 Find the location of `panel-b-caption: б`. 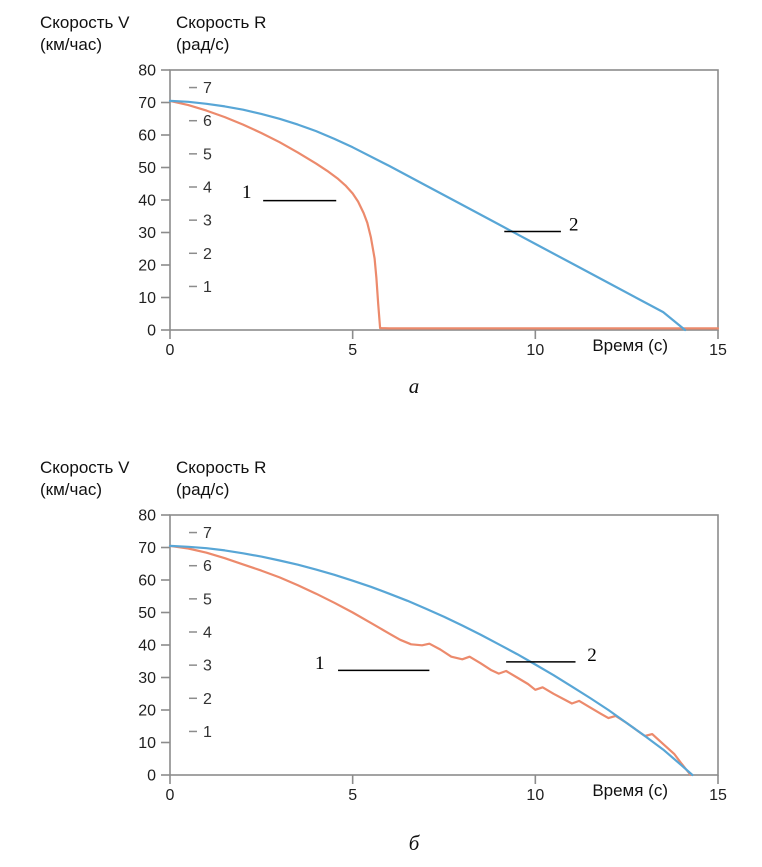

panel-b-caption: б is located at coordinates (414, 843).